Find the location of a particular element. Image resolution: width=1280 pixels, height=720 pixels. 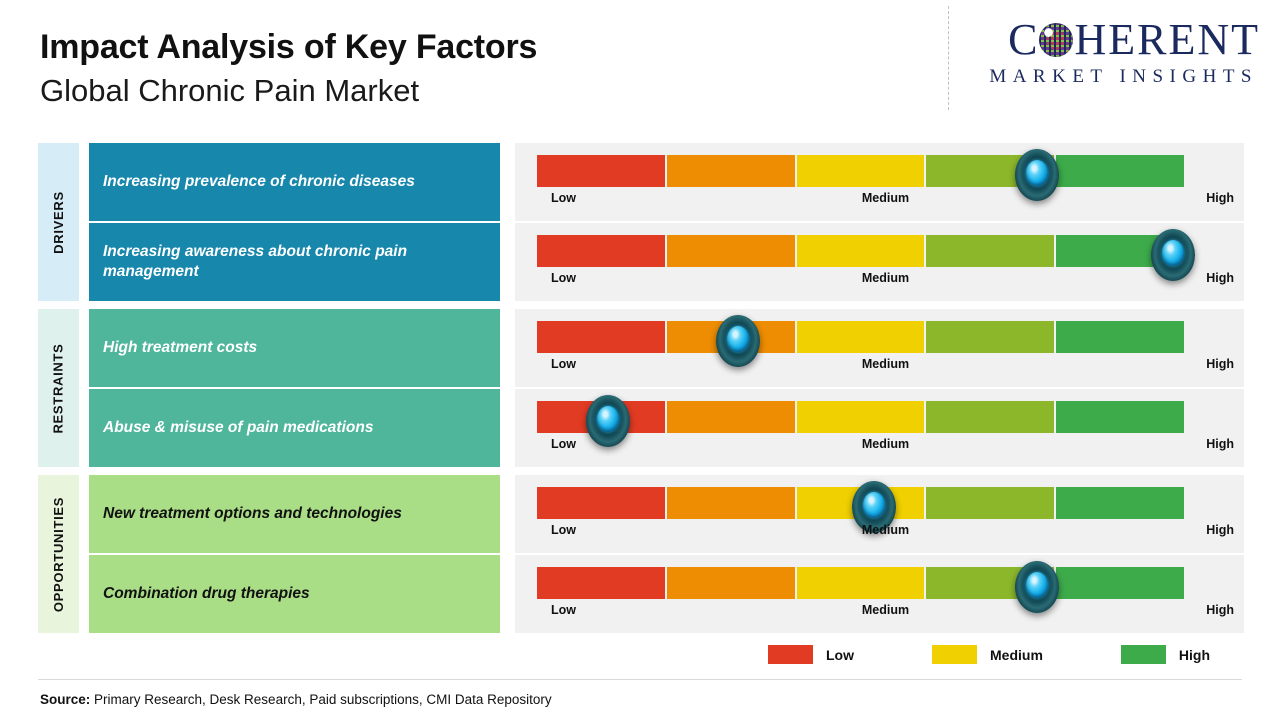

legend-swatch-high is located at coordinates (1143, 654).